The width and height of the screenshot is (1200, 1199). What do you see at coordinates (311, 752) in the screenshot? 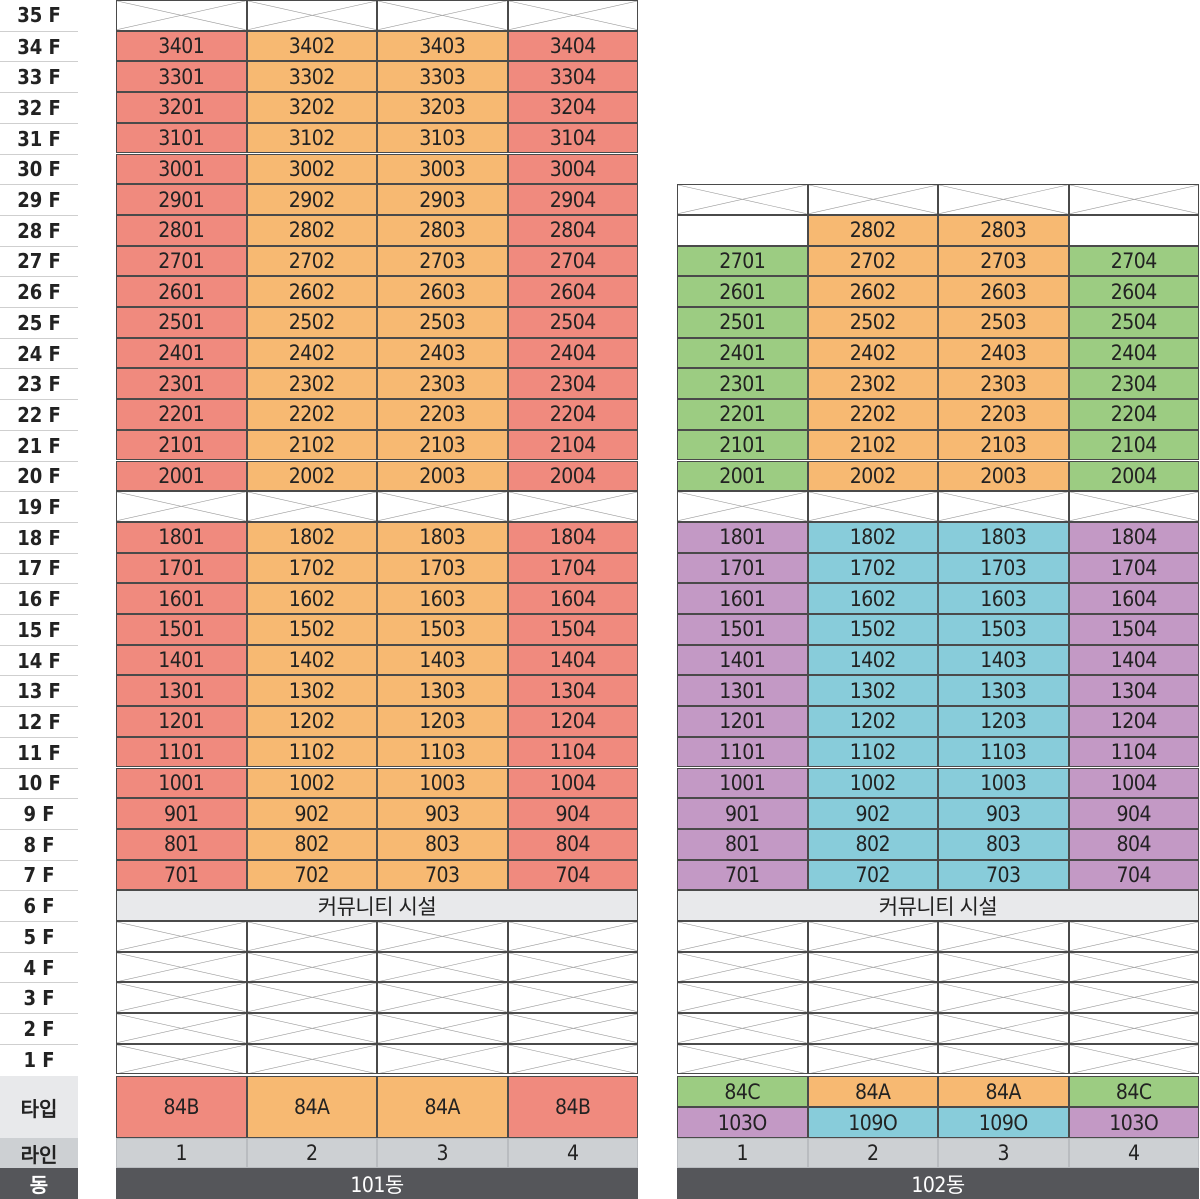
I see `unit-cell: 1102` at bounding box center [311, 752].